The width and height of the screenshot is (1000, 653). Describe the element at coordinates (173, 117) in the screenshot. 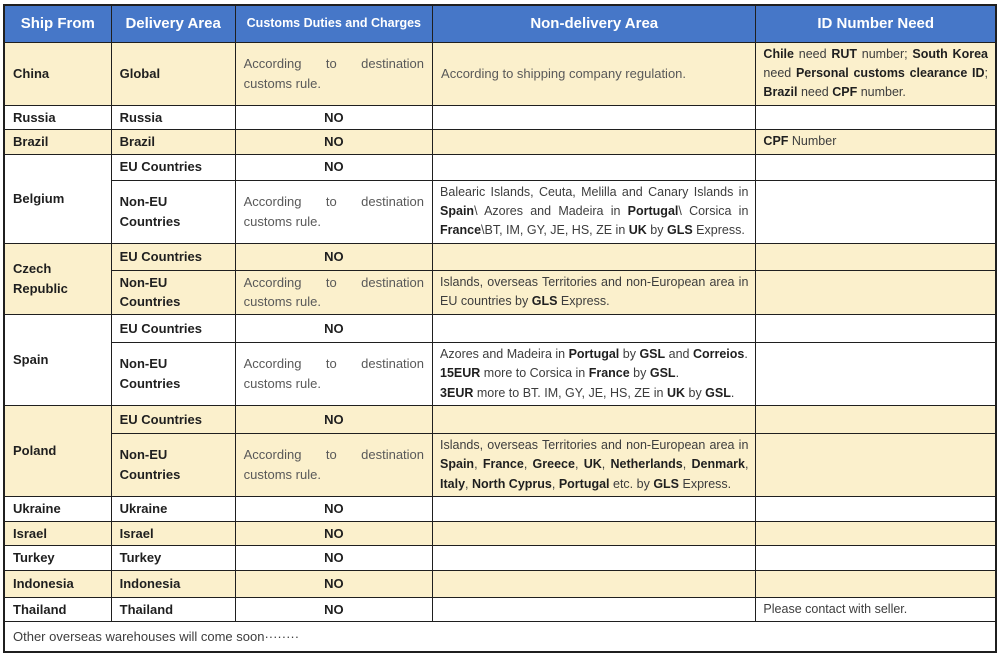

I see `russia-delivery-area: Russia` at that location.